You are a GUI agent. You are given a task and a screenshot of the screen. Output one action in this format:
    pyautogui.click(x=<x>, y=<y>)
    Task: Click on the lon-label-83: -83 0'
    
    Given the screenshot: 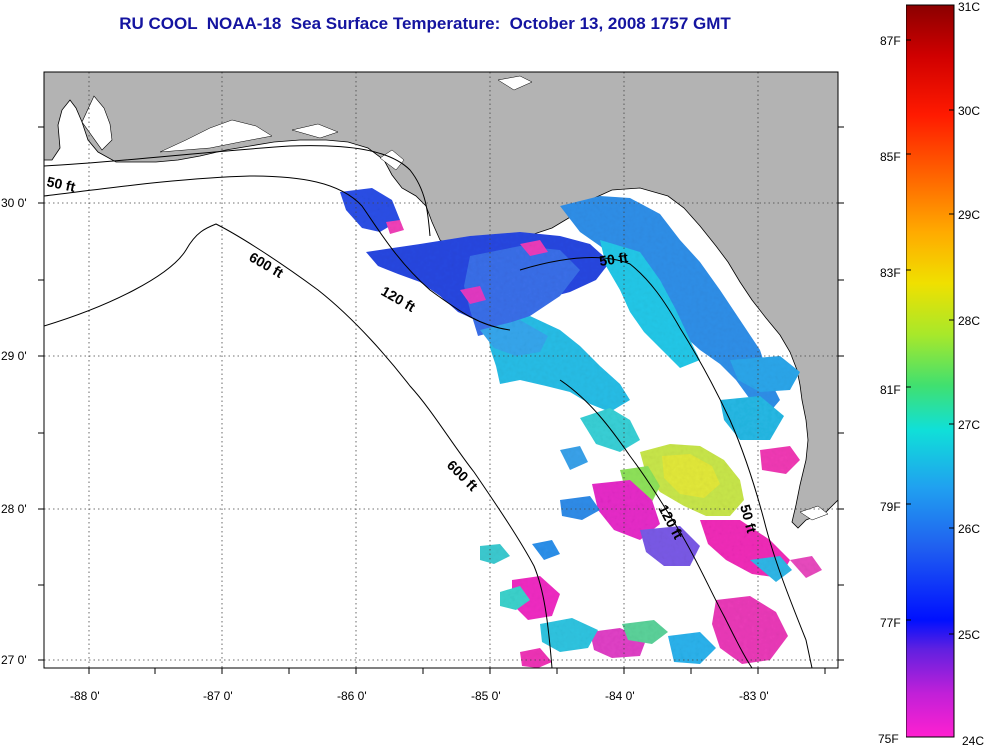 What is the action you would take?
    pyautogui.click(x=754, y=696)
    